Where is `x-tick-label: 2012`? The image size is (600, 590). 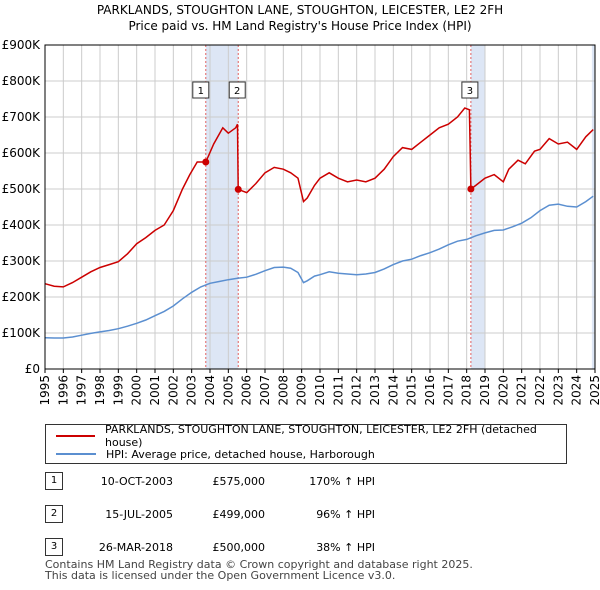 x-tick-label: 2012 is located at coordinates (357, 390).